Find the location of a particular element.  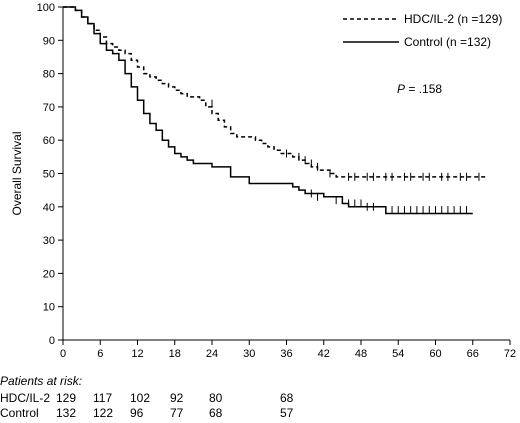

x-tick-label: 30 is located at coordinates (249, 354).